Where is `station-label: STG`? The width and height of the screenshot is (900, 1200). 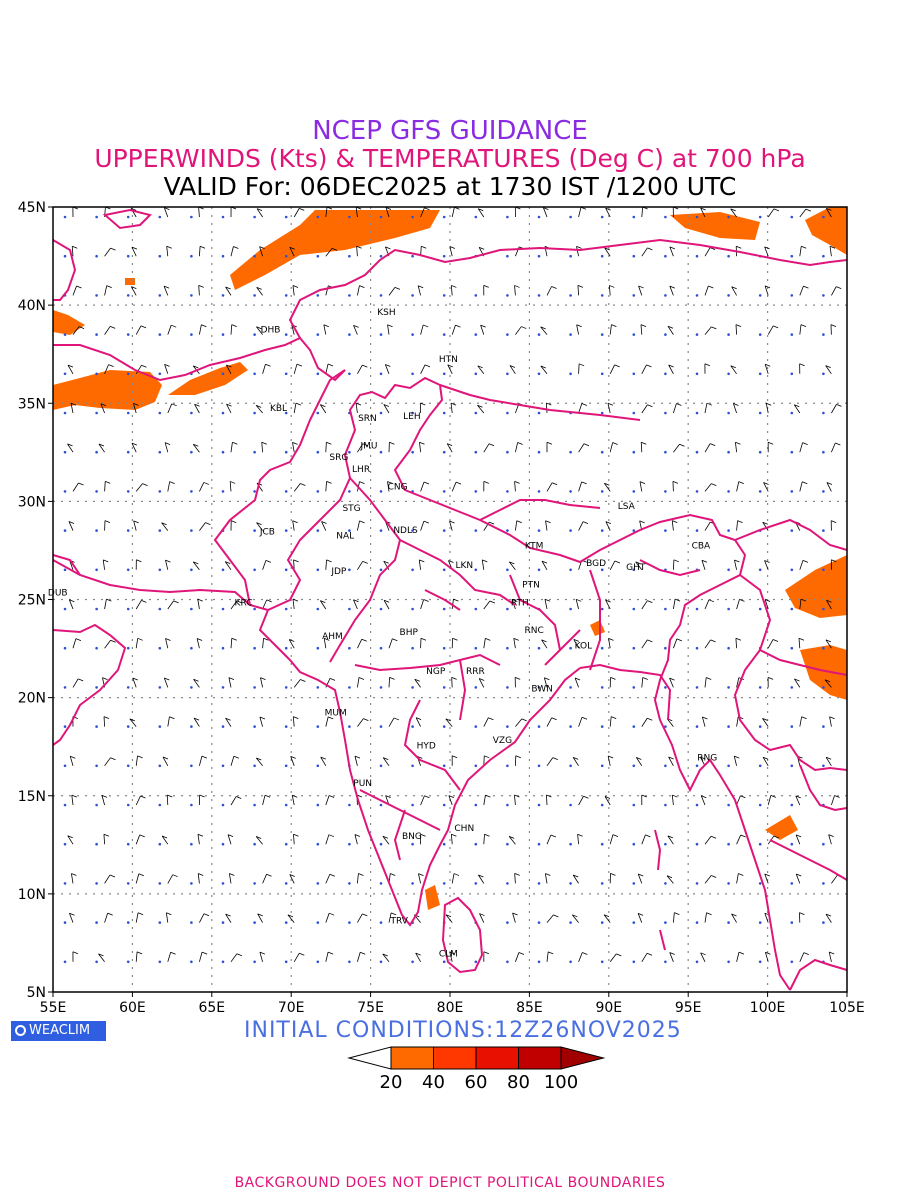
station-label: STG is located at coordinates (351, 509).